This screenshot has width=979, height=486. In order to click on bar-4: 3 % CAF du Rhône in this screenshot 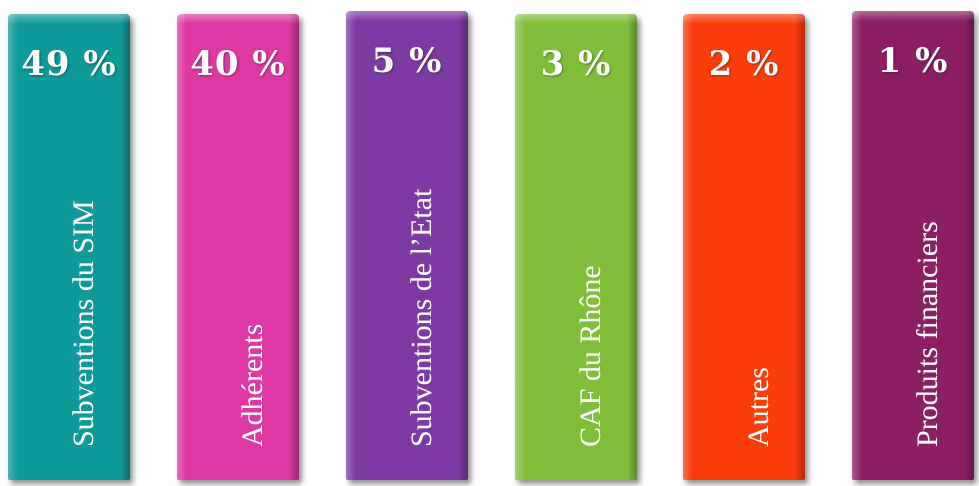, I will do `click(576, 247)`.